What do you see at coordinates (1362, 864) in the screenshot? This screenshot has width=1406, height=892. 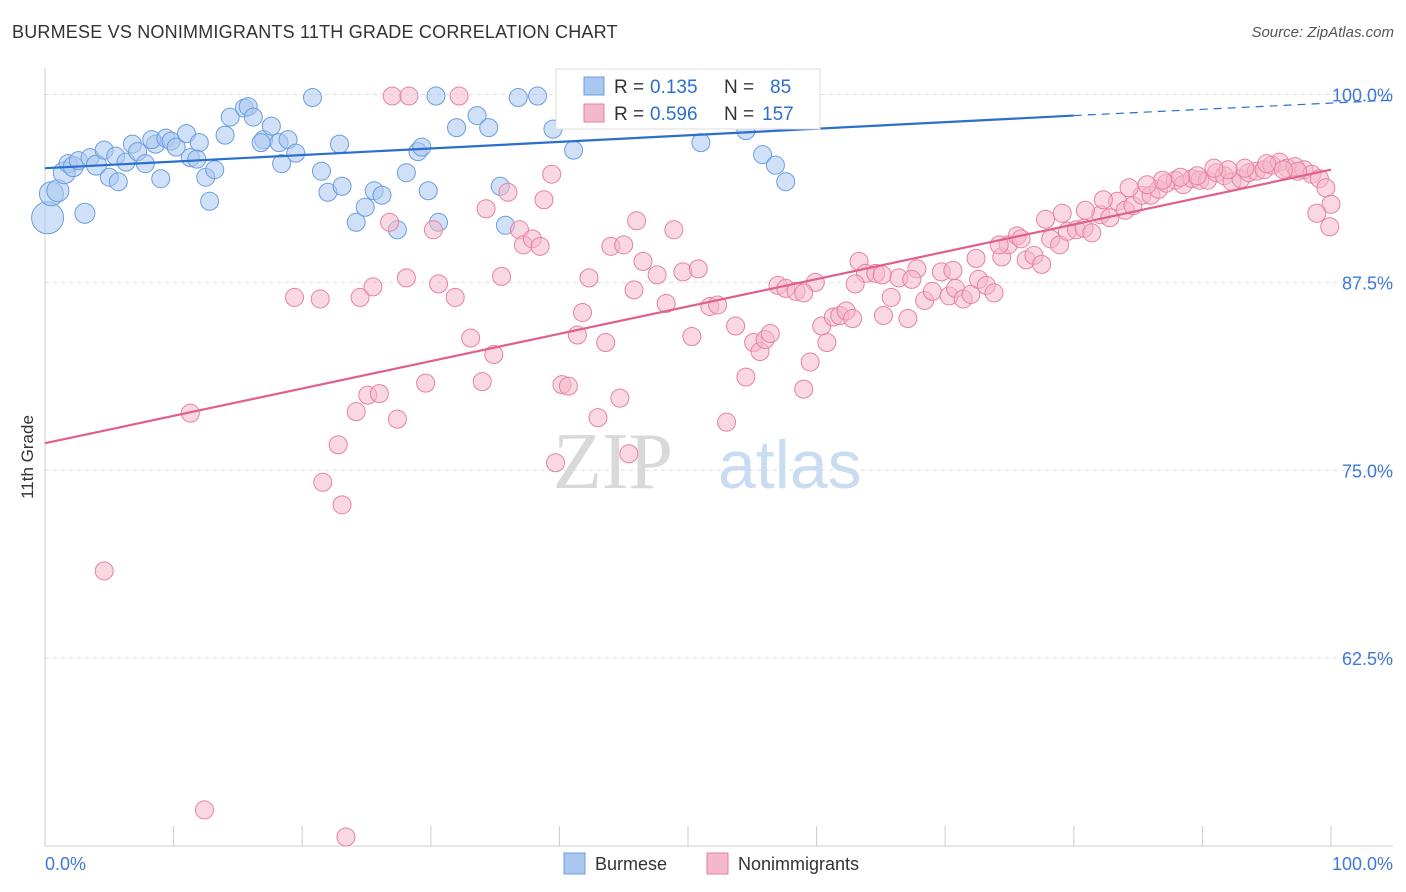 I see `x-tick-label-end: 100.0%` at bounding box center [1362, 864].